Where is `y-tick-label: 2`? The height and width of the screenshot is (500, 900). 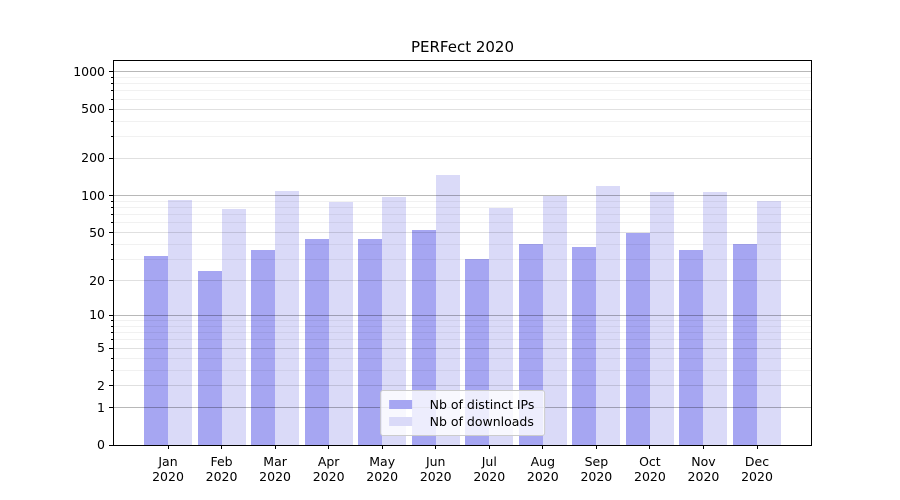
y-tick-label: 2 is located at coordinates (101, 385).